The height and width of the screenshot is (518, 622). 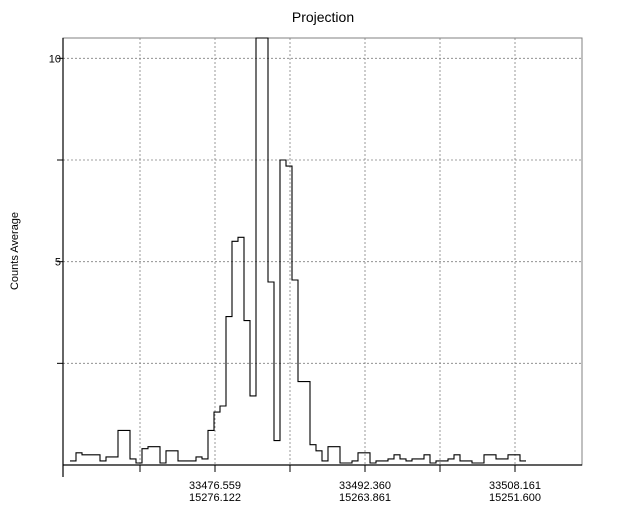 What do you see at coordinates (515, 486) in the screenshot?
I see `x-tick-label: 33508.161` at bounding box center [515, 486].